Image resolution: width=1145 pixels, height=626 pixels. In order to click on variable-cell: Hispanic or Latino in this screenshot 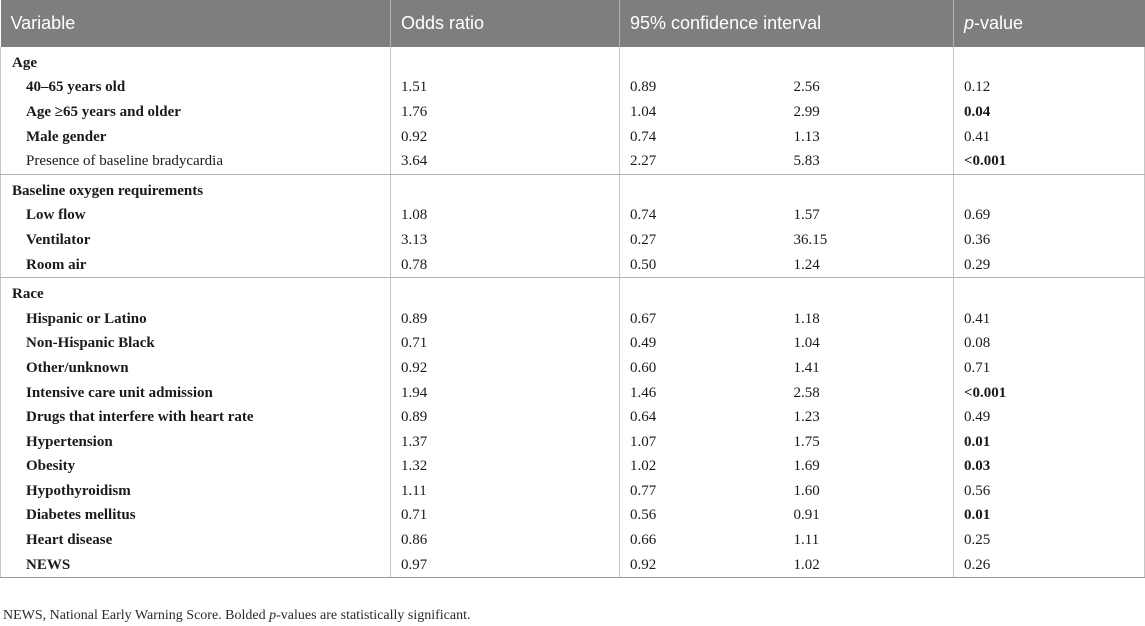, I will do `click(195, 319)`.